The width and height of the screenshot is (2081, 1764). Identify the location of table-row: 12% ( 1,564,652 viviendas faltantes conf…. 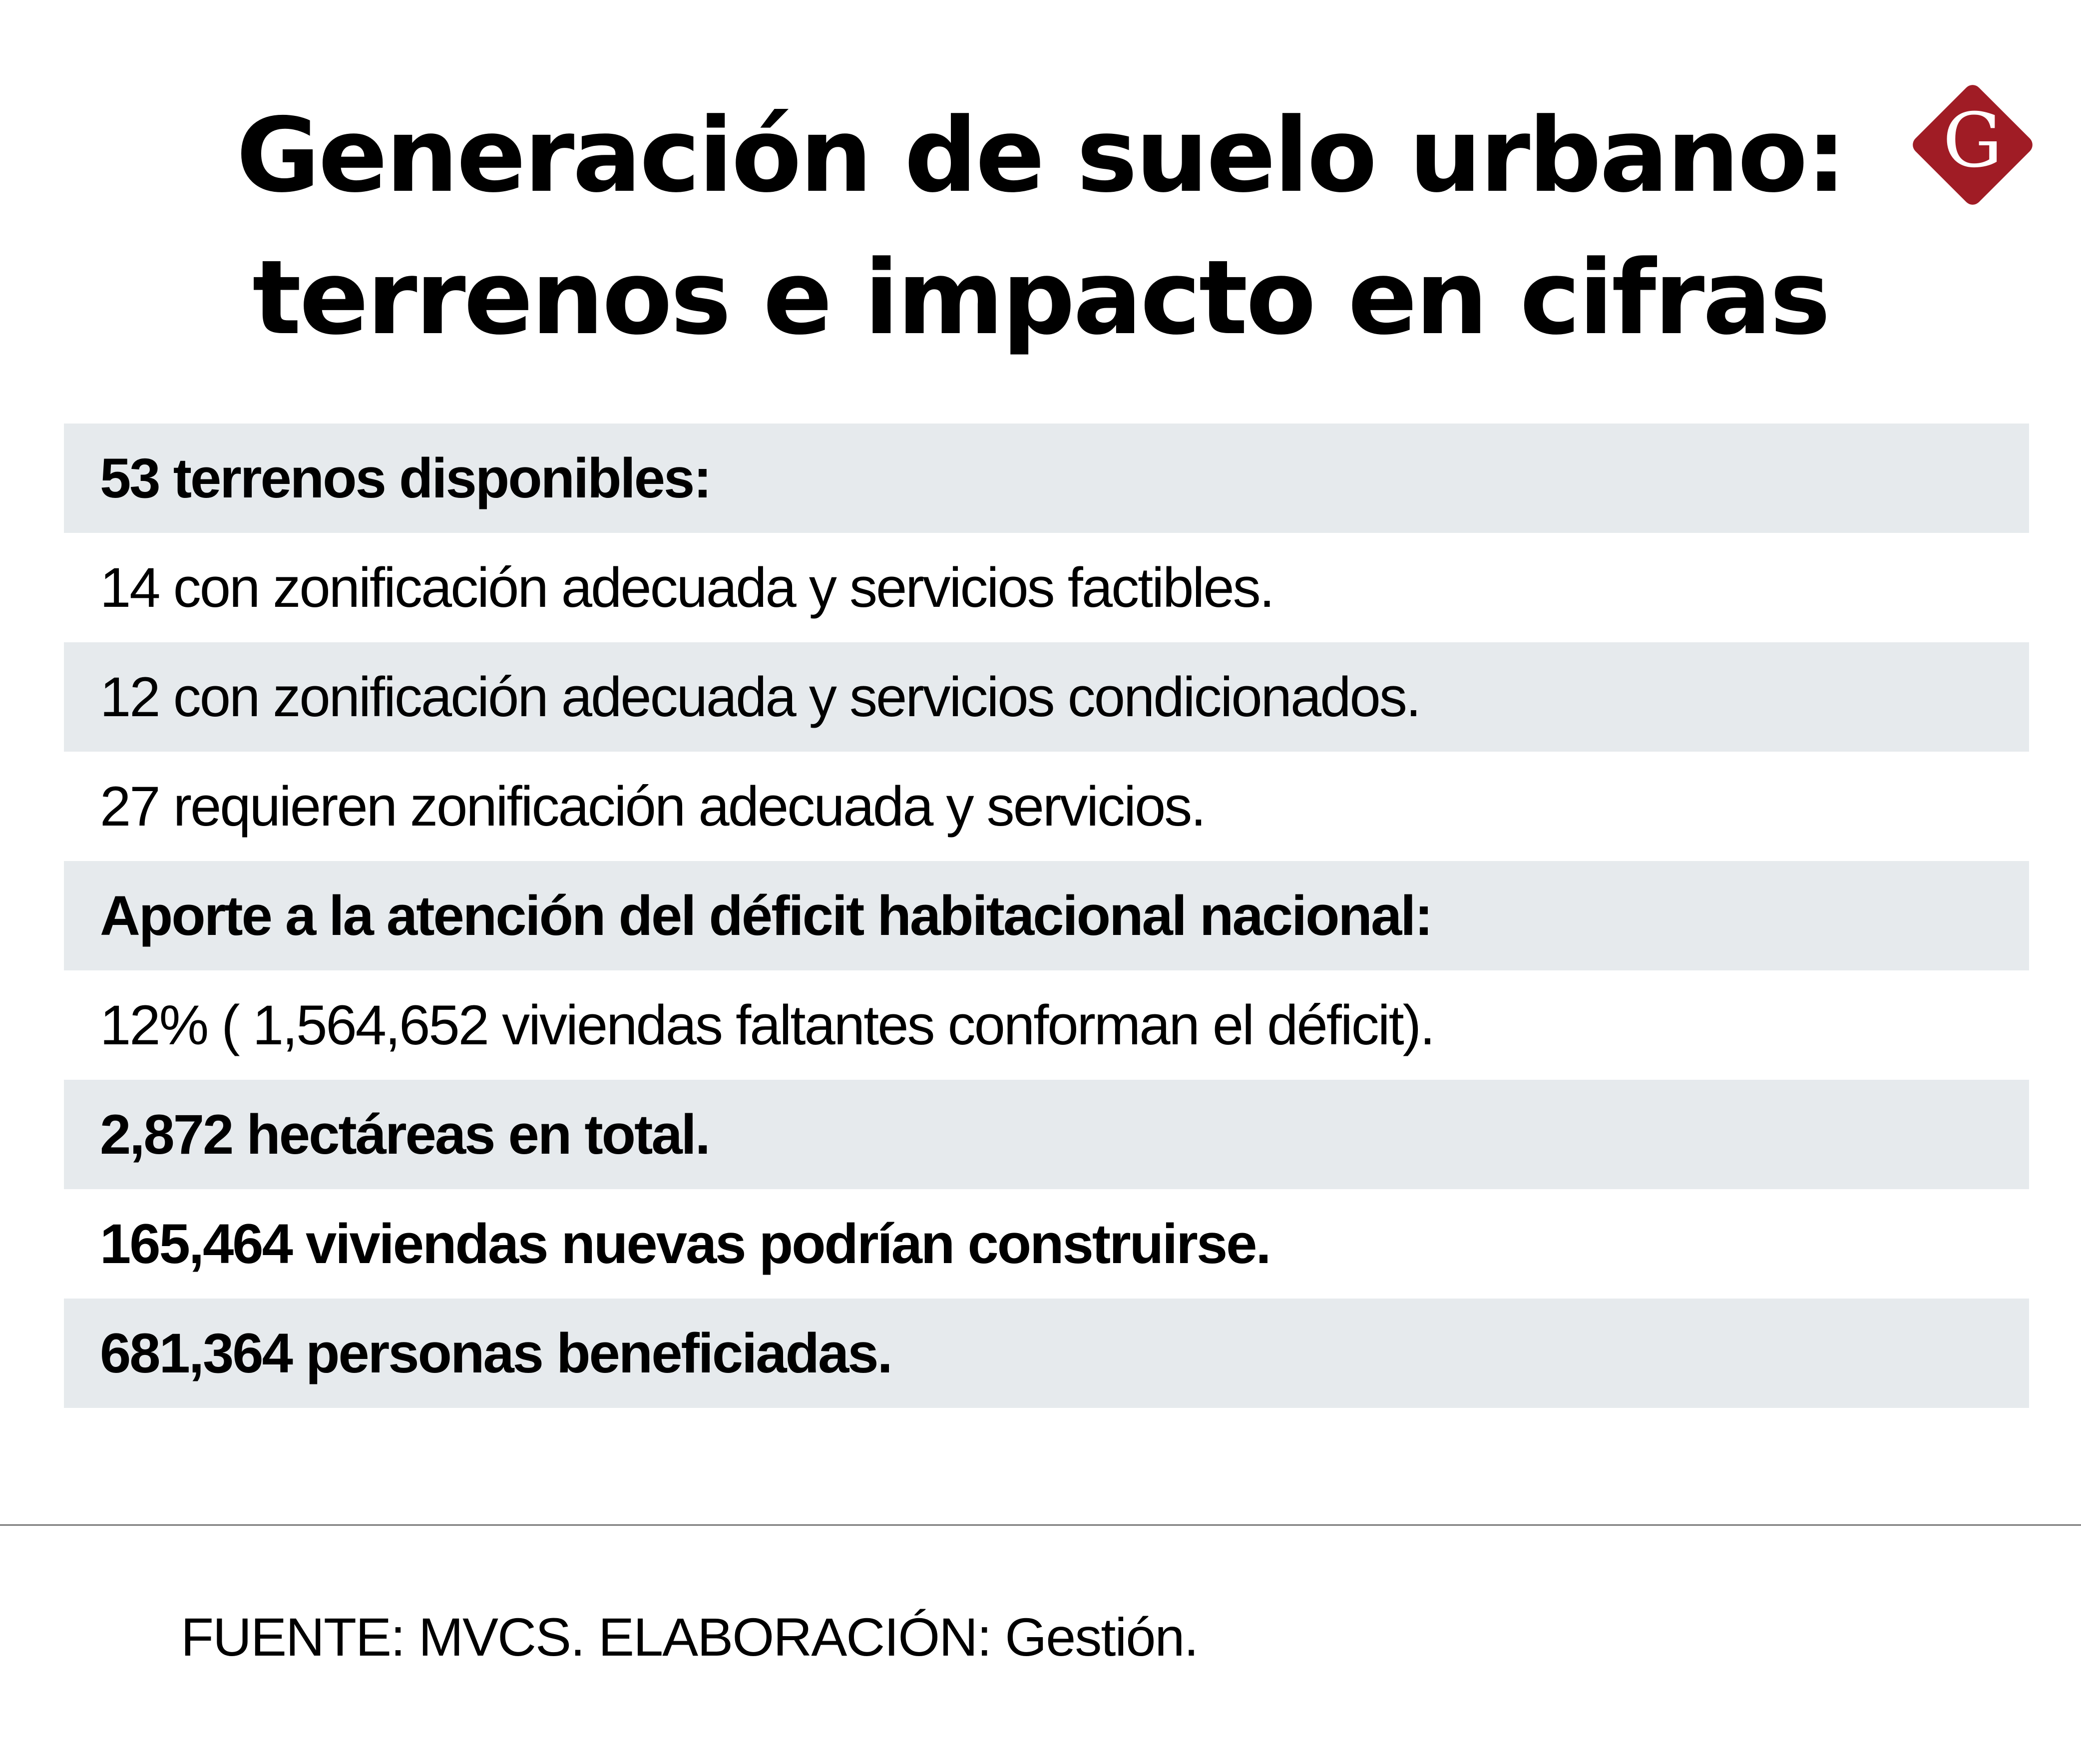
(1046, 1025).